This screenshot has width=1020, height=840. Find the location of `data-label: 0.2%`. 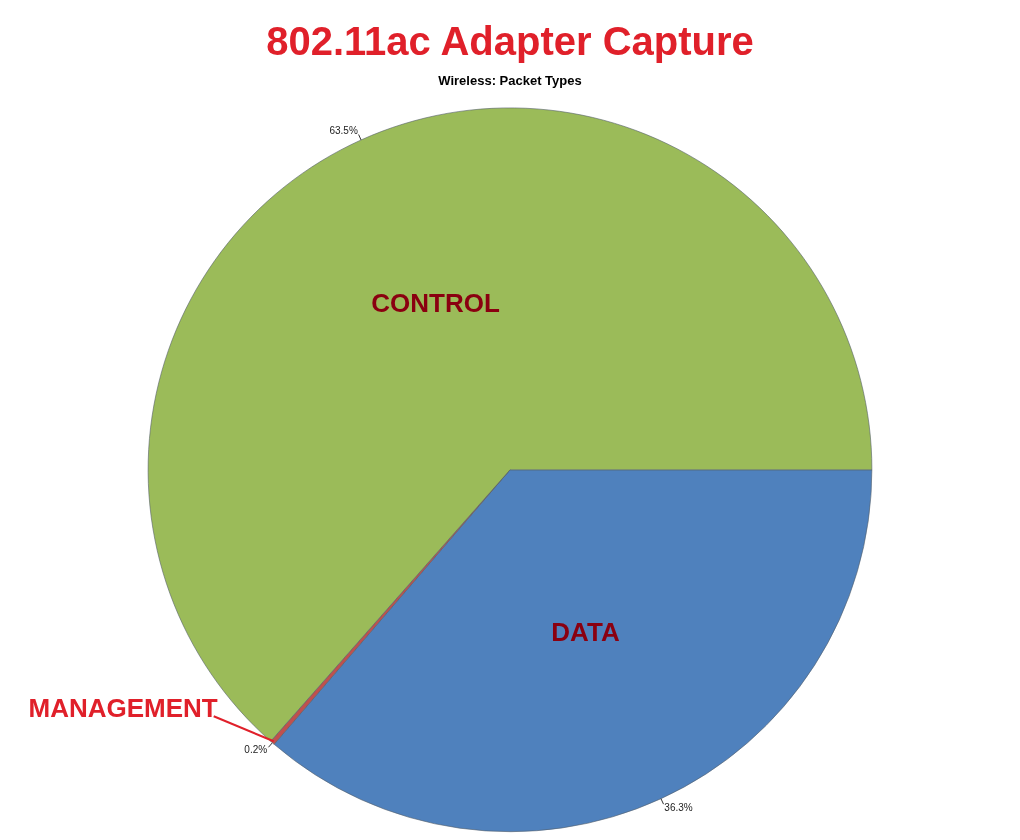

data-label: 0.2% is located at coordinates (256, 750).